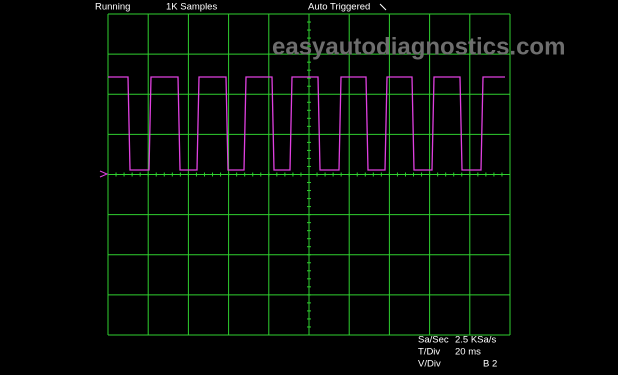 This screenshot has height=375, width=618. What do you see at coordinates (433, 340) in the screenshot?
I see `setting-label: Sa/Sec` at bounding box center [433, 340].